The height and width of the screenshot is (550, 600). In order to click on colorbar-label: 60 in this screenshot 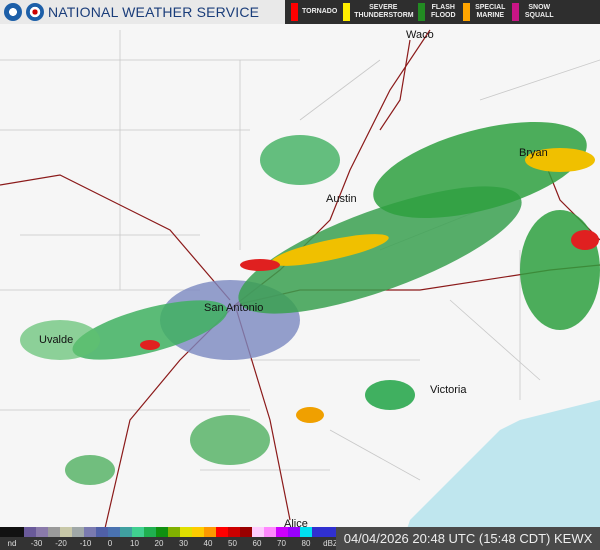, I will do `click(257, 543)`.